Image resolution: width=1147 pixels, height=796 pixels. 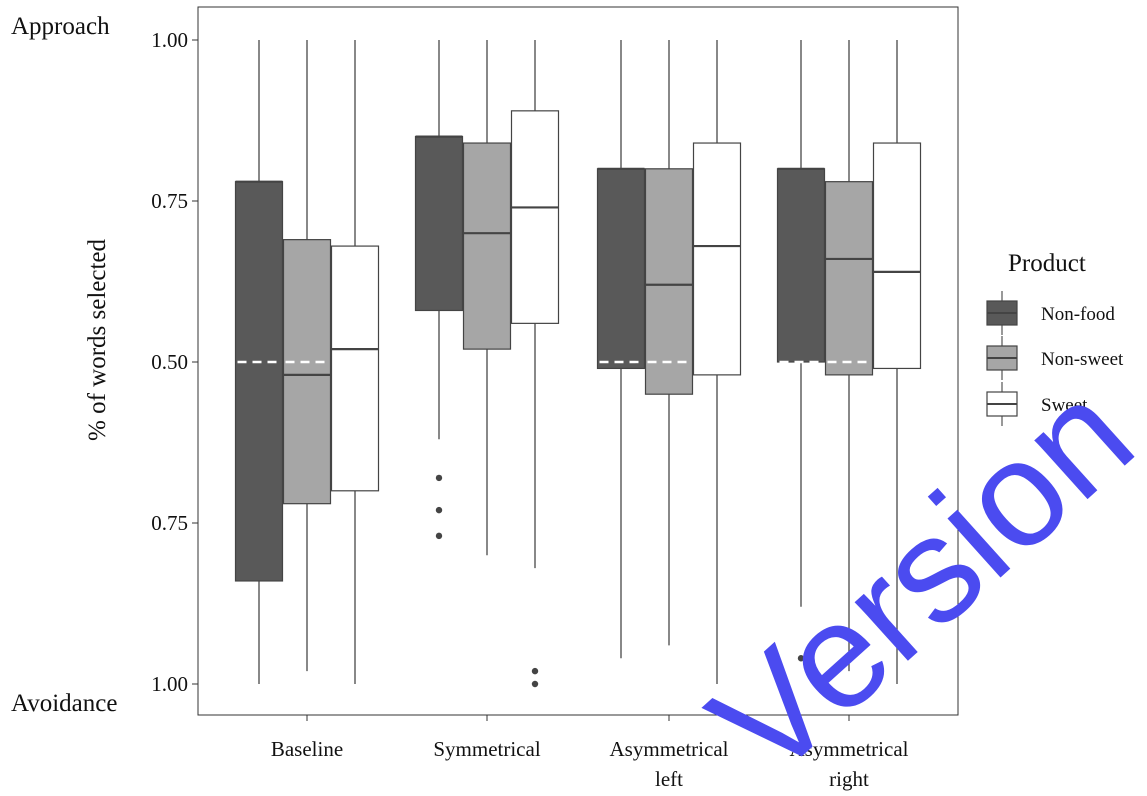 I want to click on legend-item-sweet: Sweet, so click(x=1037, y=404).